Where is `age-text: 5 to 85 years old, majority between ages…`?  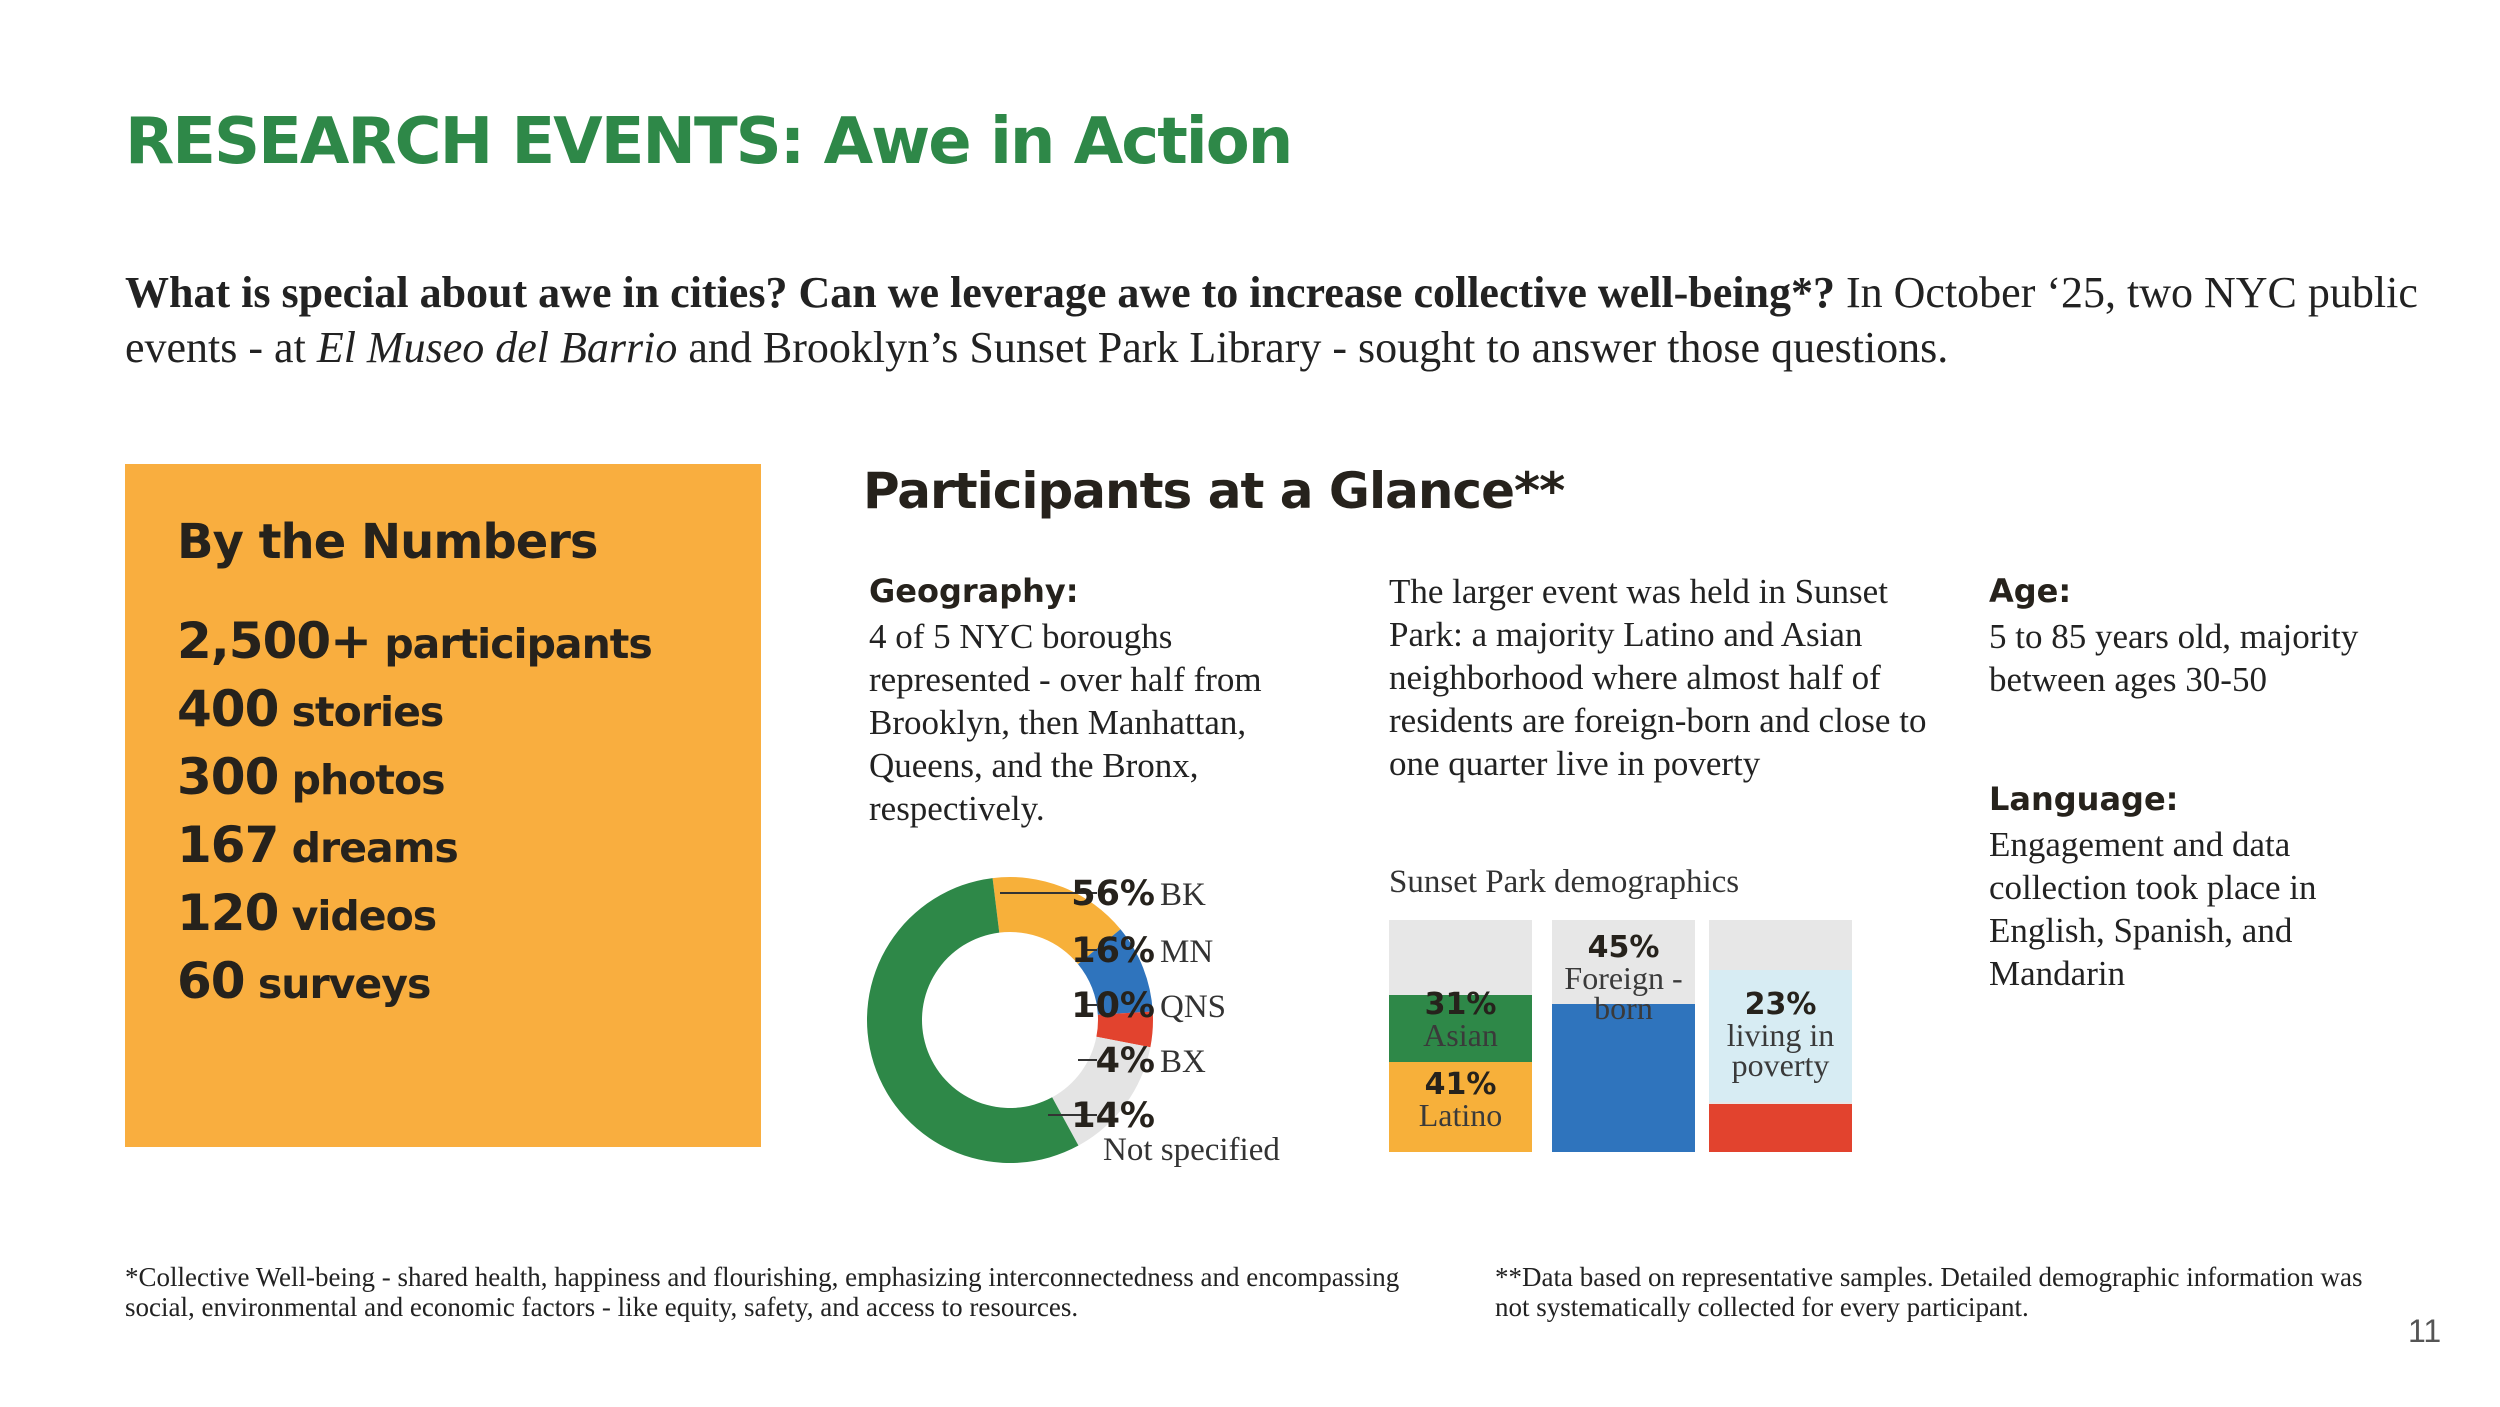 age-text: 5 to 85 years old, majority between ages… is located at coordinates (2174, 658).